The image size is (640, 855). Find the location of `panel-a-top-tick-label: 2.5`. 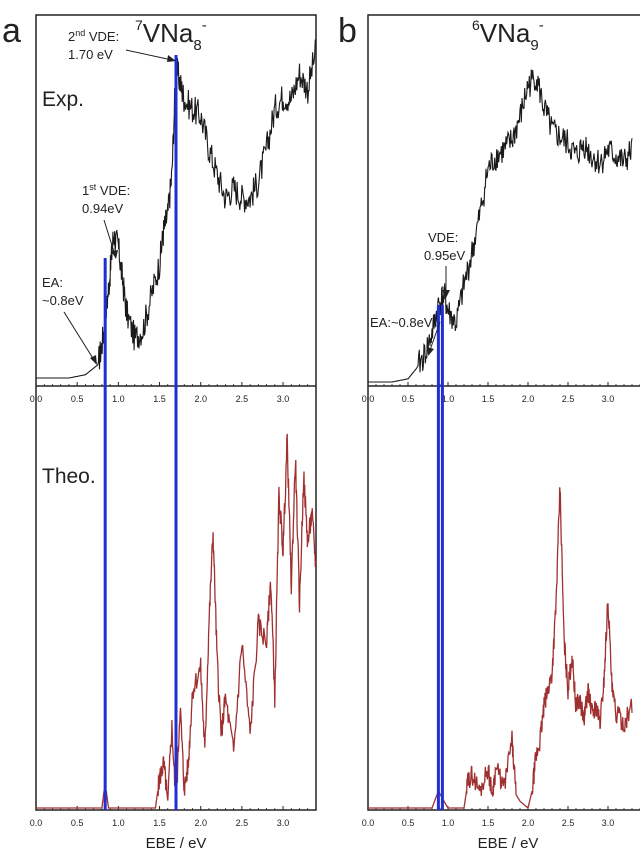

panel-a-top-tick-label: 2.5 is located at coordinates (242, 399).